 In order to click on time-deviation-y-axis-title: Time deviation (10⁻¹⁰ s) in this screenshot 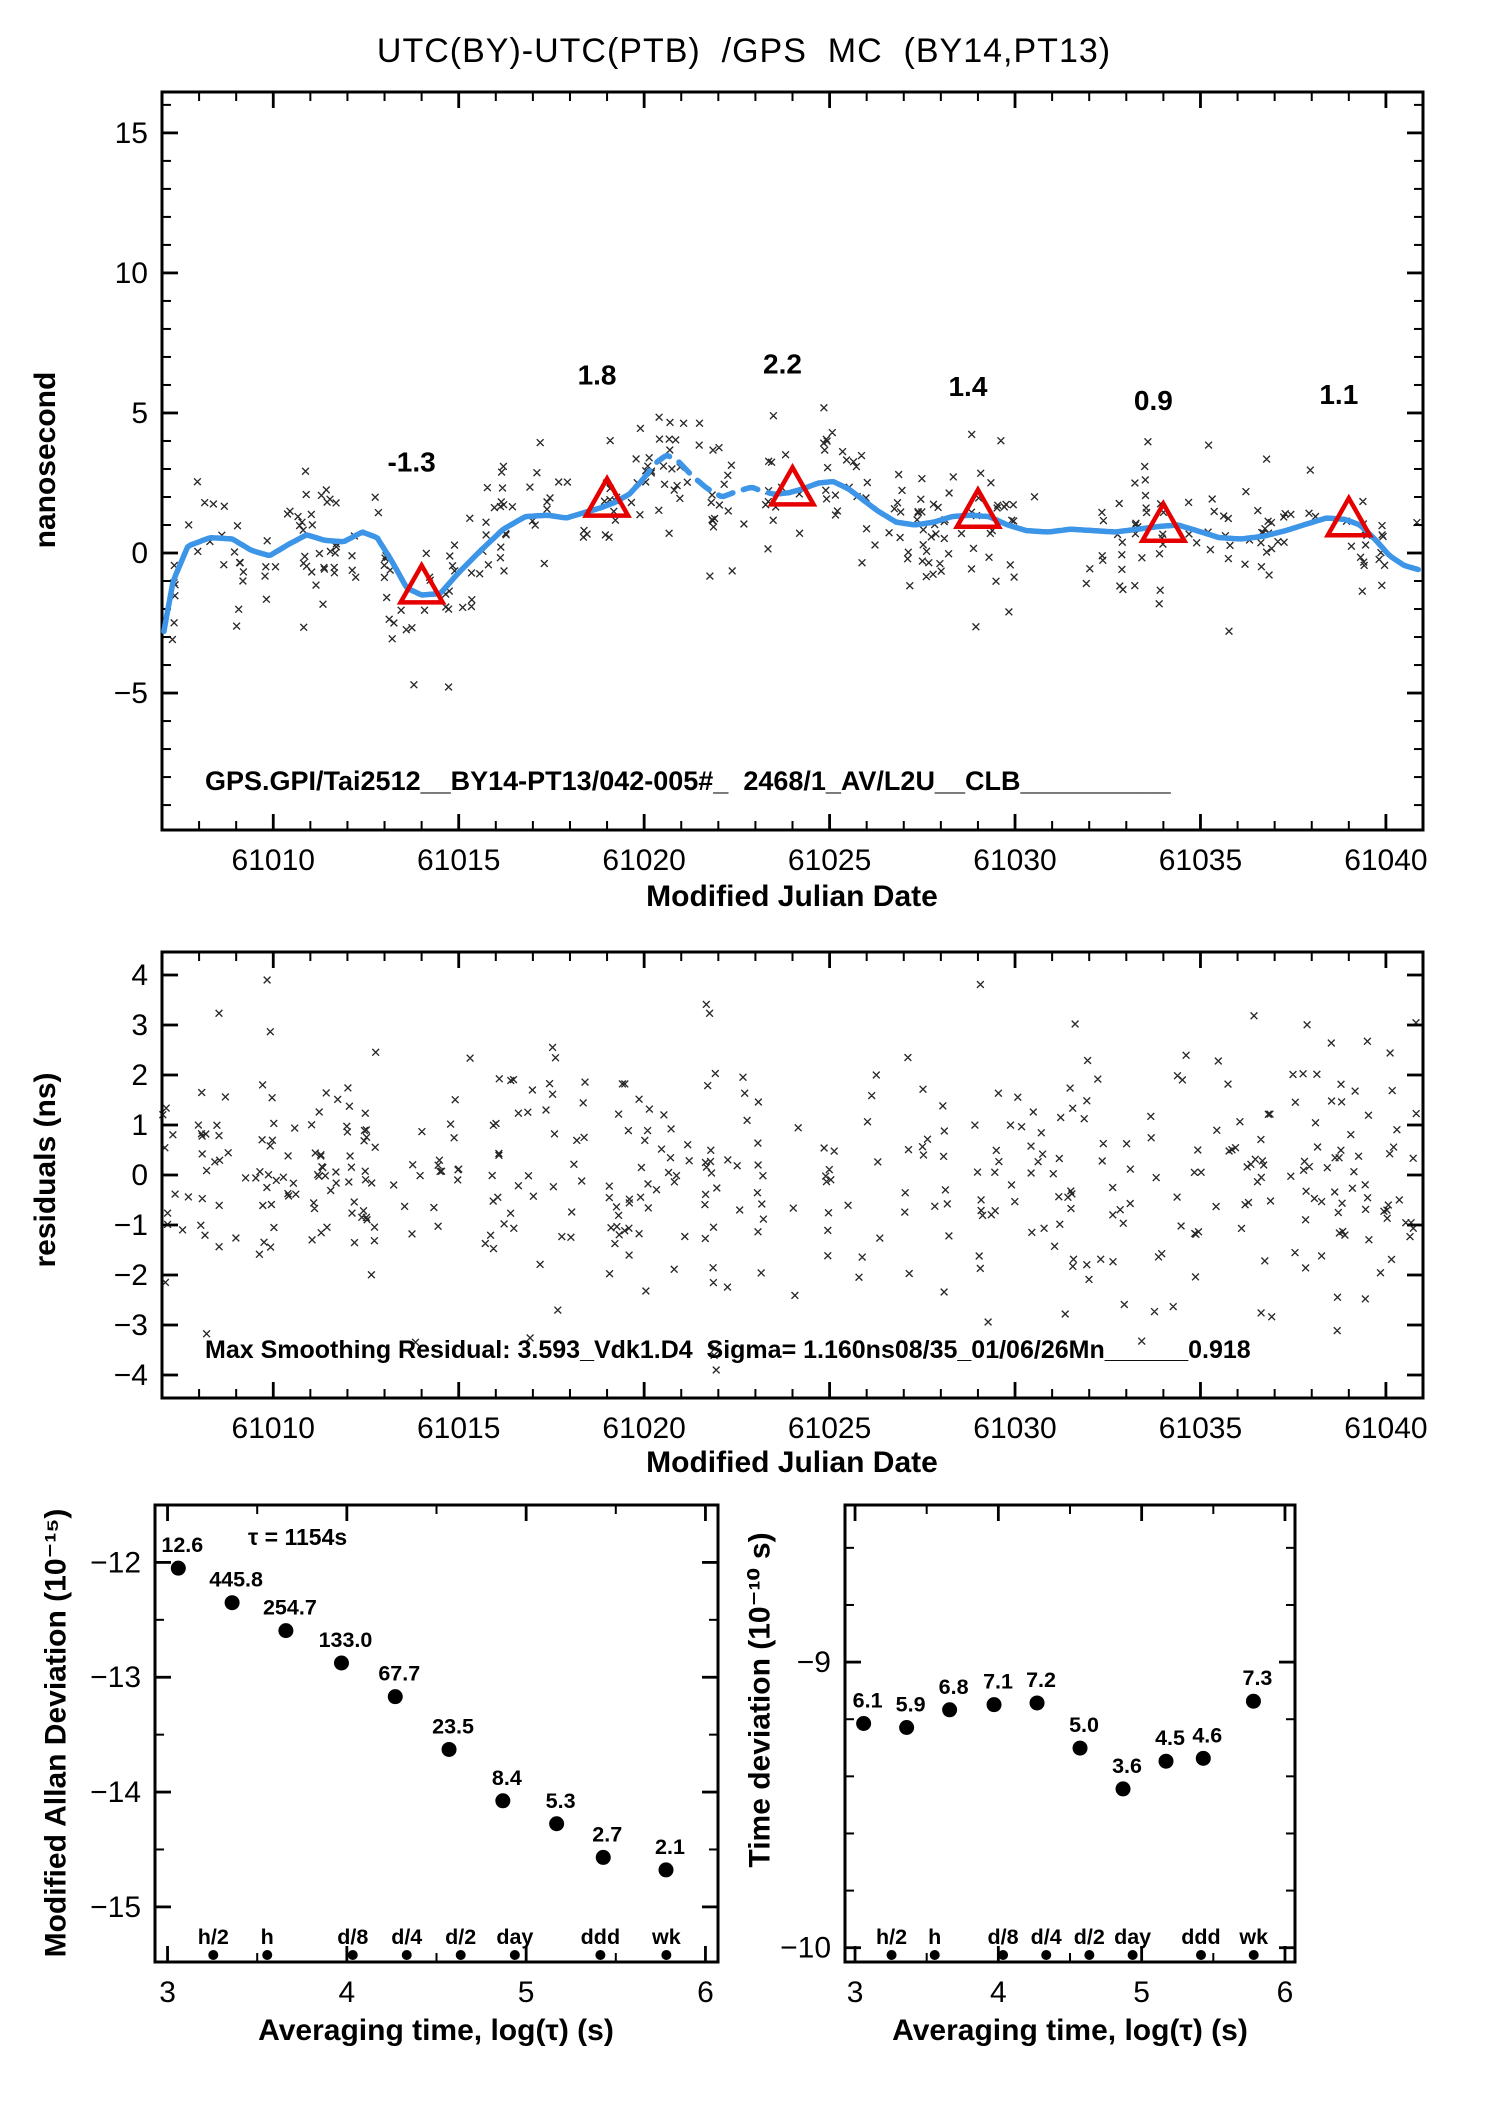, I will do `click(760, 1700)`.